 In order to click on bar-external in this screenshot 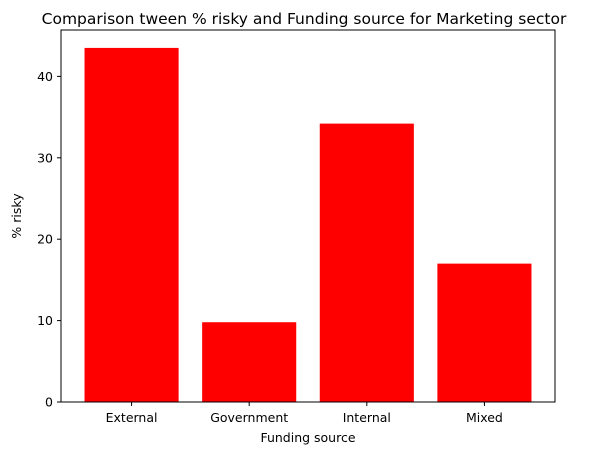, I will do `click(131, 225)`.